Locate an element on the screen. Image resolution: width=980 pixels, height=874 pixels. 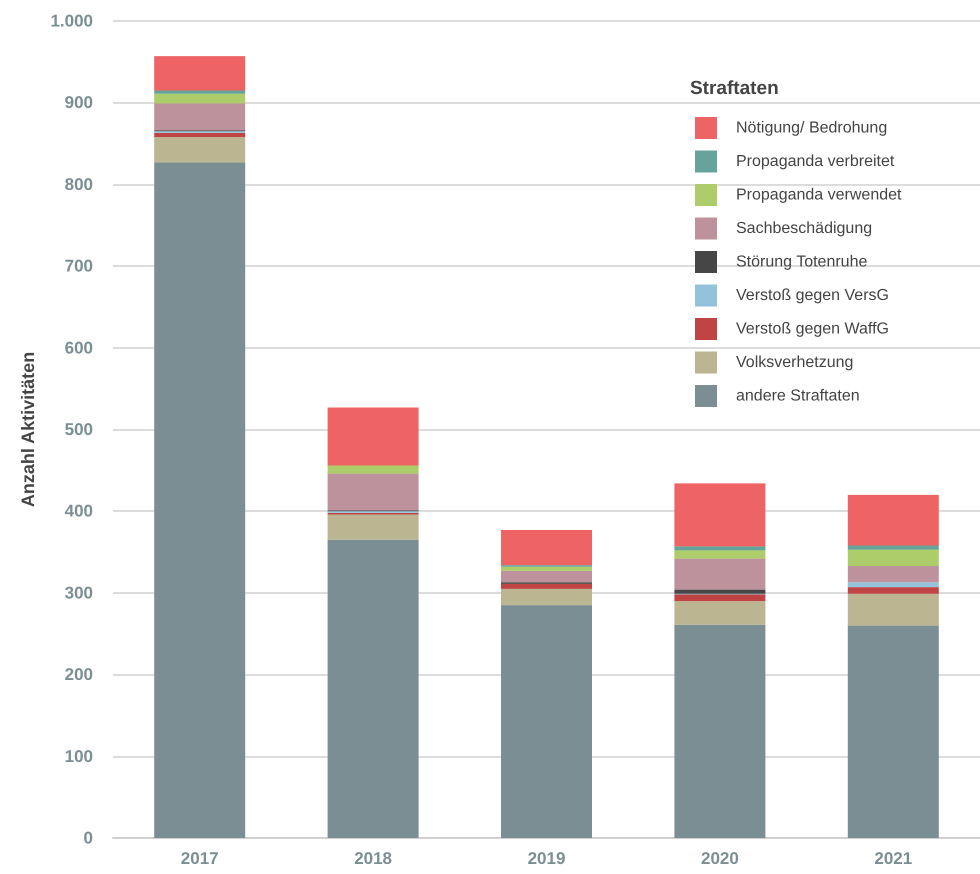
legend-label: Verstoß gegen VersG is located at coordinates (812, 295).